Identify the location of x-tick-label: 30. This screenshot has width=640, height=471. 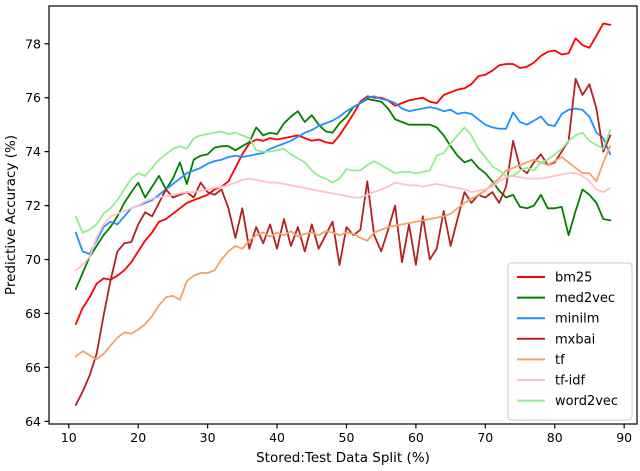
(208, 437).